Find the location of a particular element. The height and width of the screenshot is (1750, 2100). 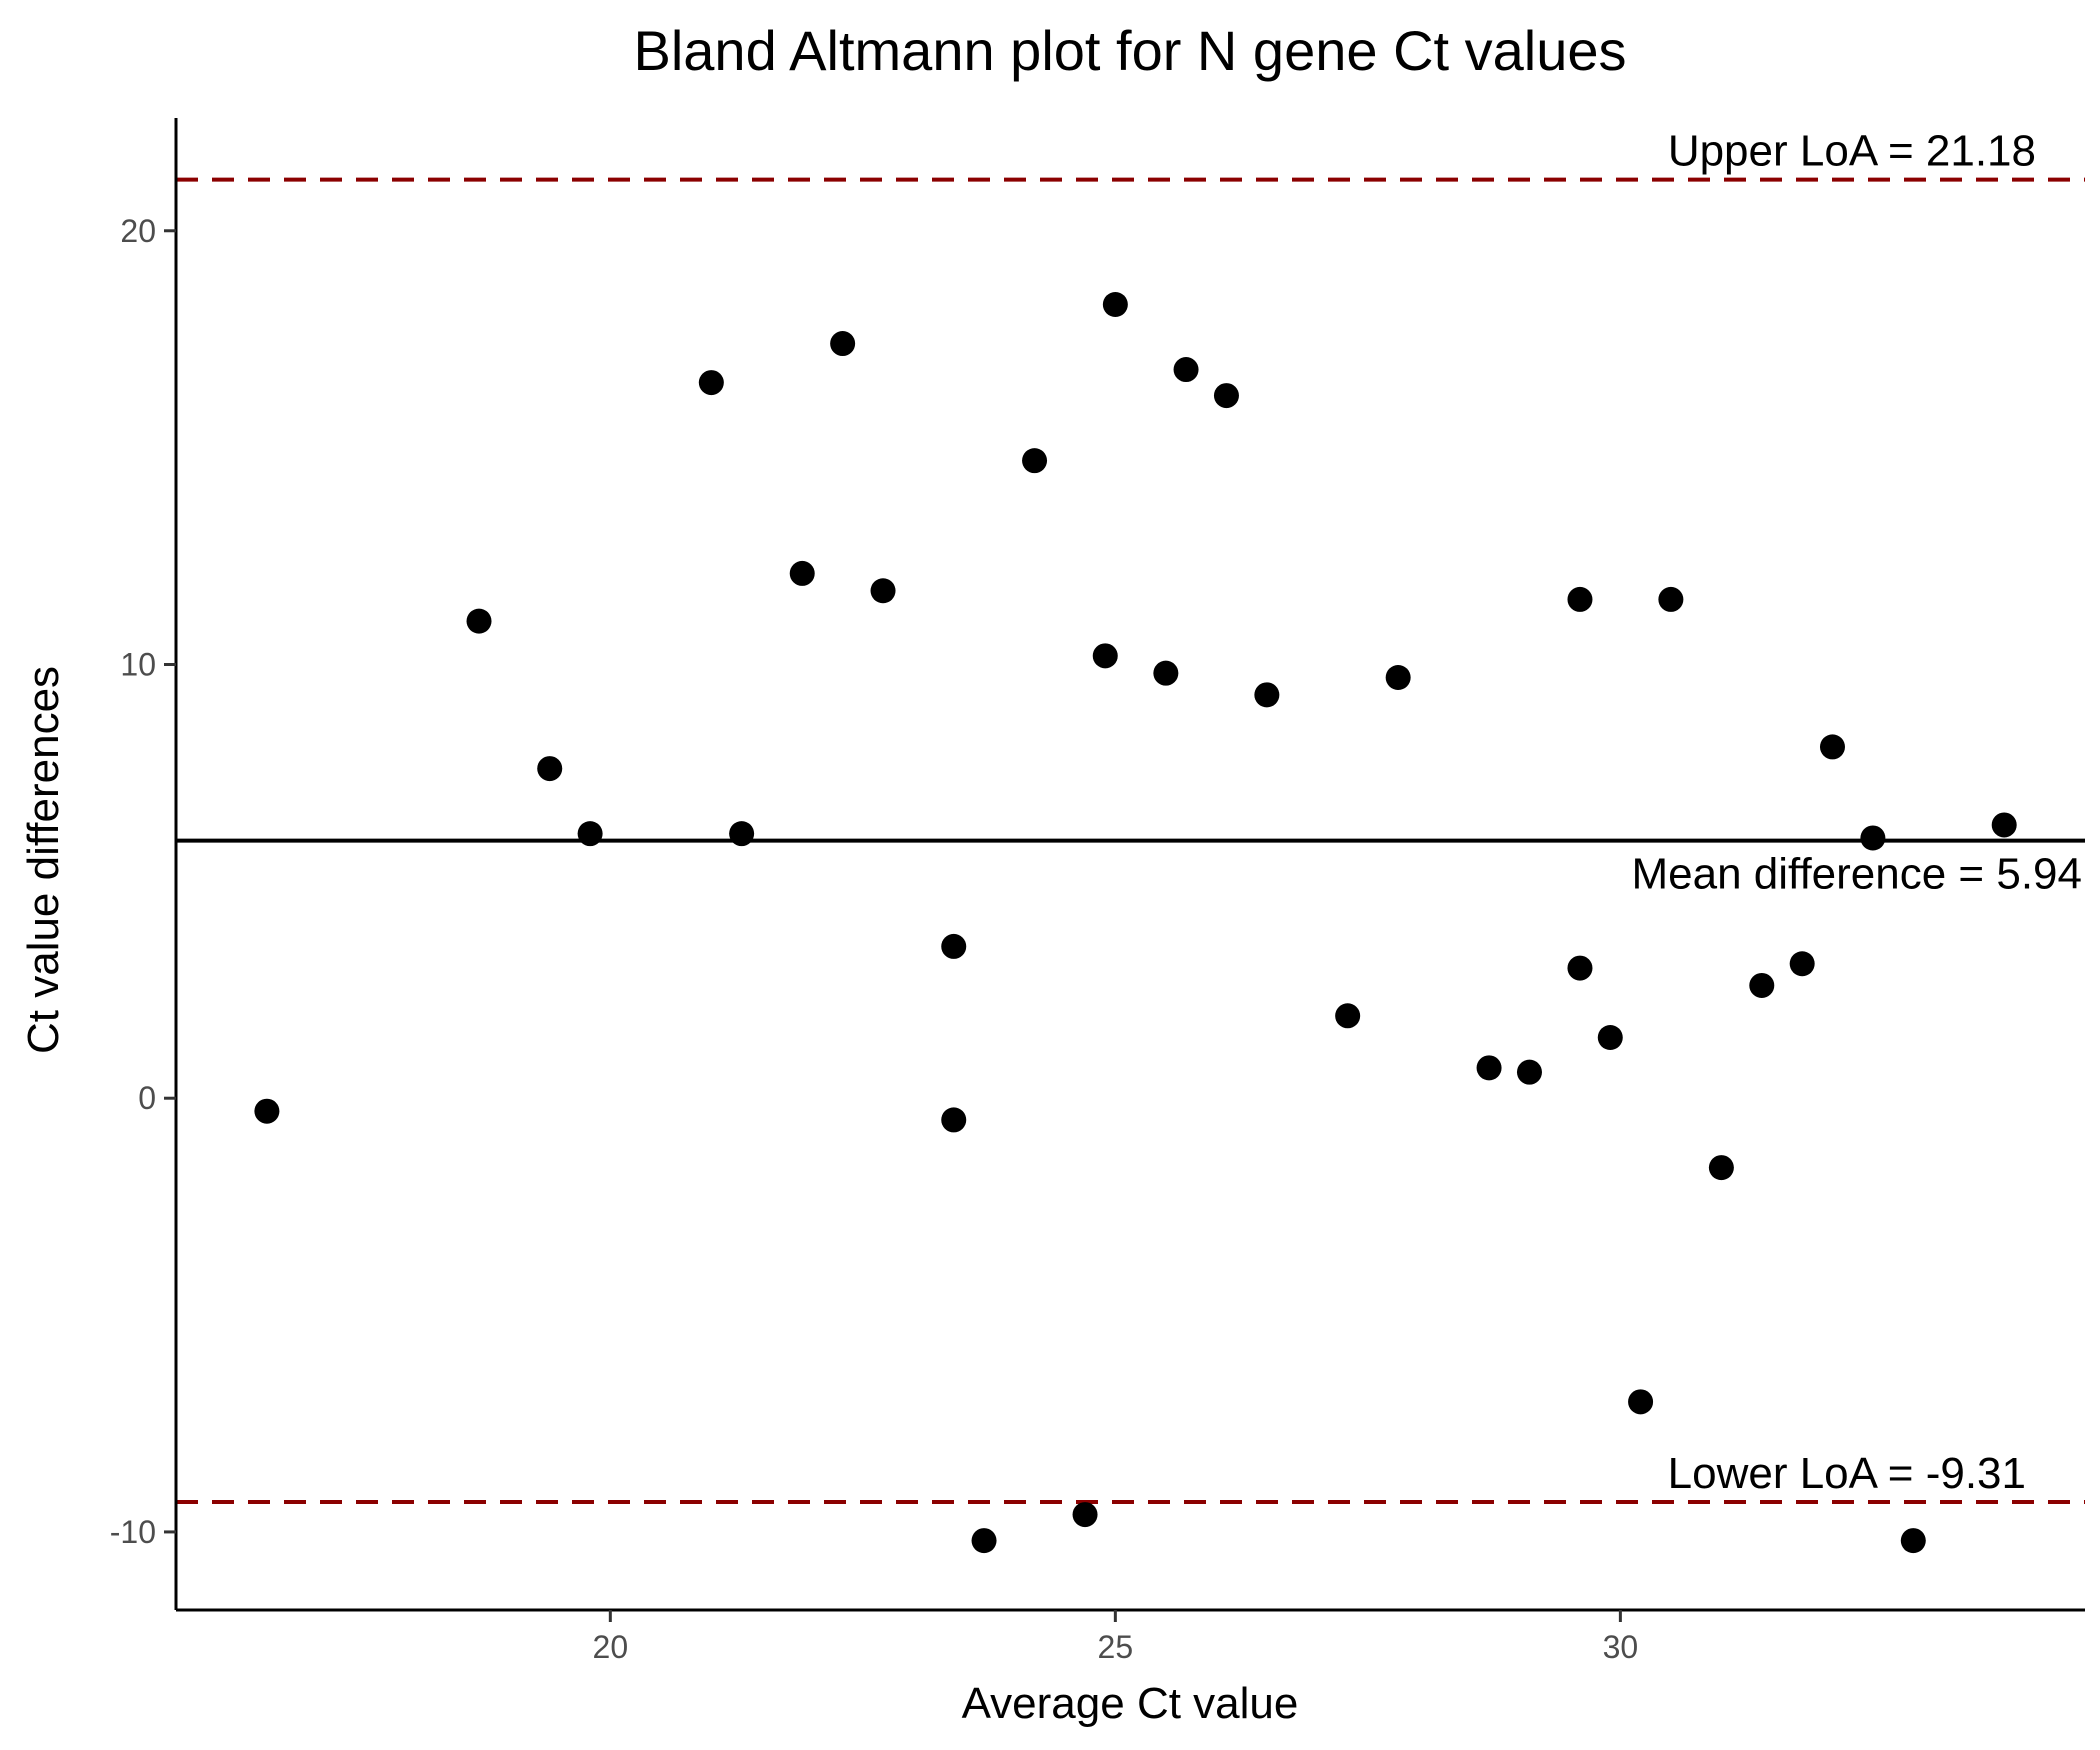

y-axis-title: Ct value differences is located at coordinates (43, 860).